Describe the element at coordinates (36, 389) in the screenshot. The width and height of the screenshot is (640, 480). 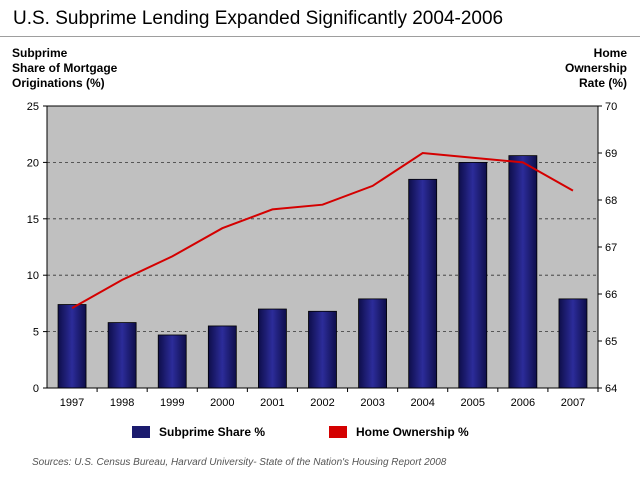
I see `left-tick-label: 0` at that location.